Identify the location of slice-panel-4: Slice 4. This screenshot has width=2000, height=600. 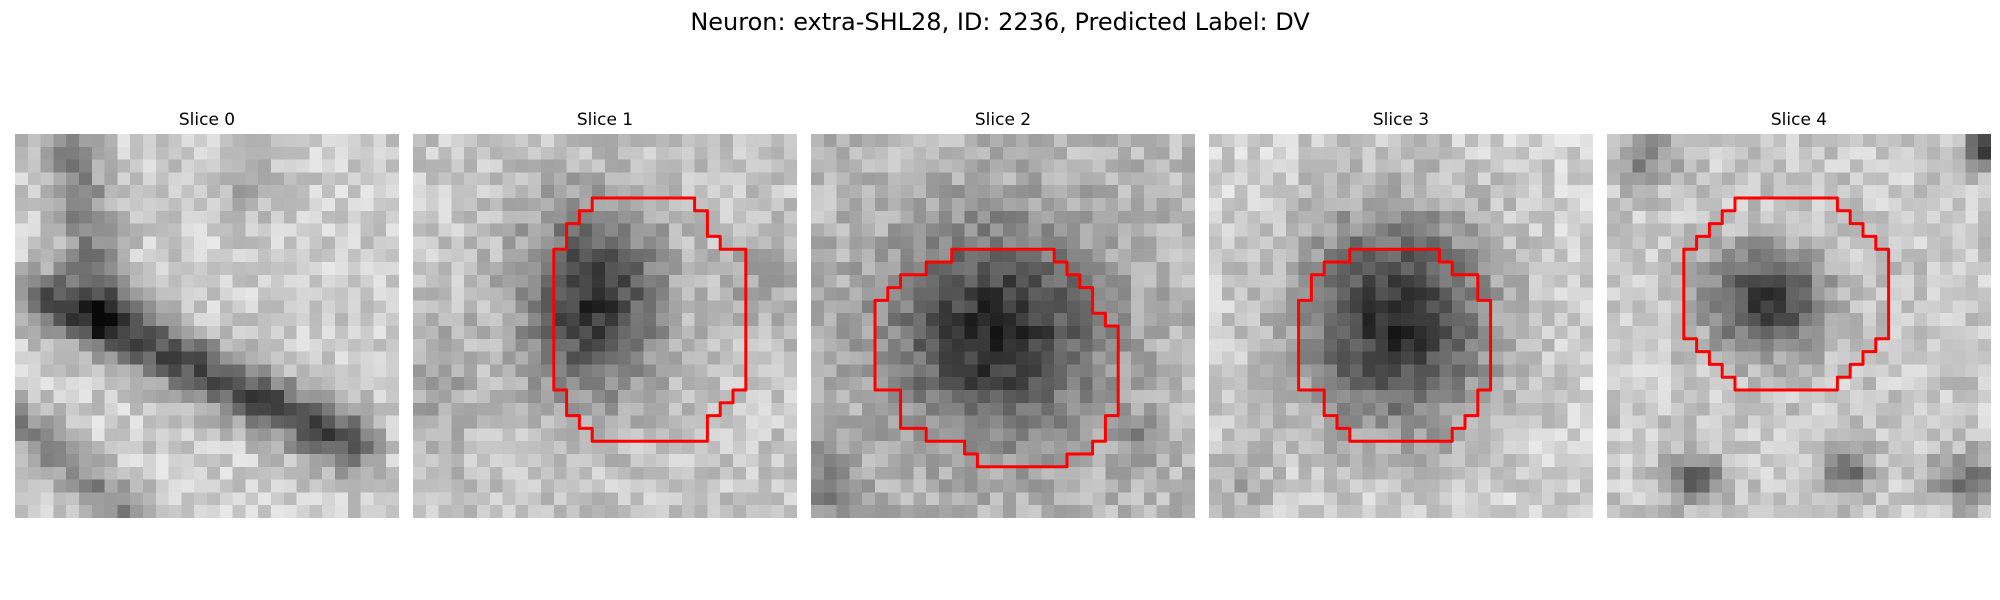
(1799, 313).